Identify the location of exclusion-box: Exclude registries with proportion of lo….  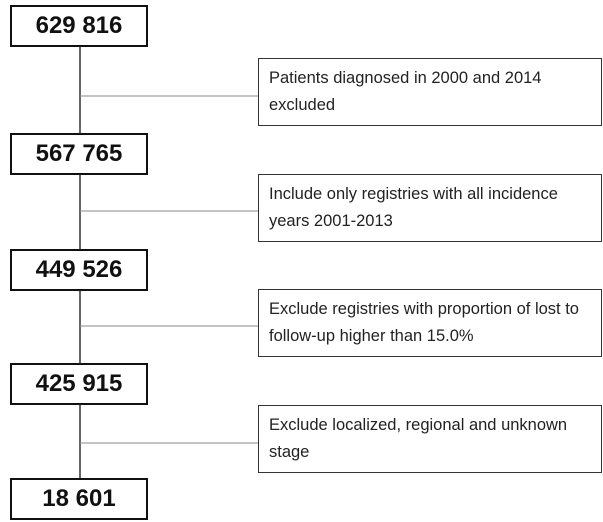
(430, 323).